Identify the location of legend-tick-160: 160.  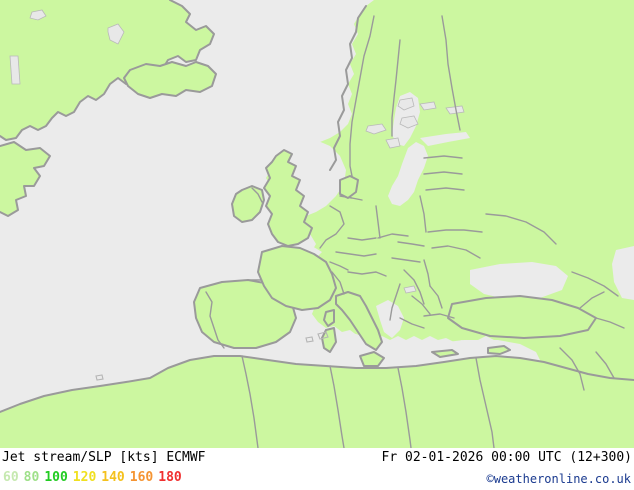
(141, 477).